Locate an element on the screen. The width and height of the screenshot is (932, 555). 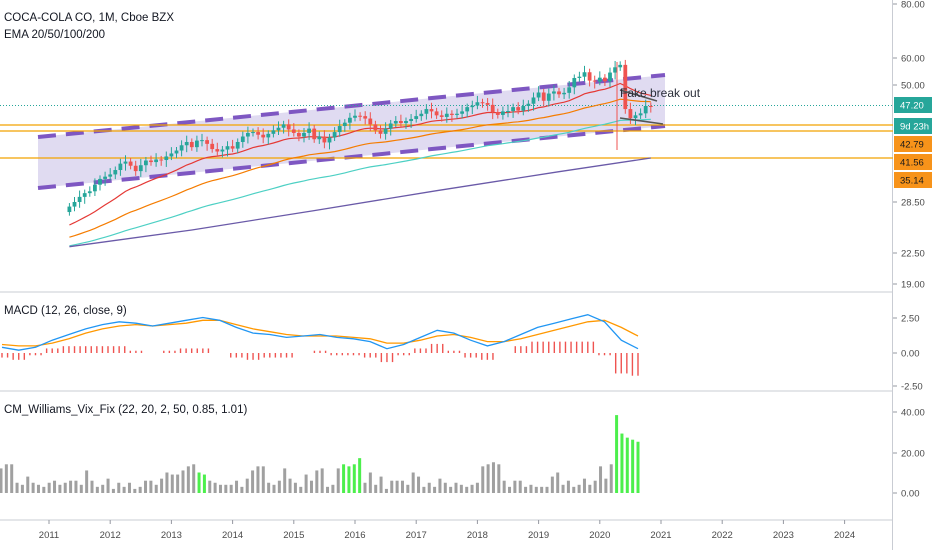
ema-100-line is located at coordinates (360, 182).